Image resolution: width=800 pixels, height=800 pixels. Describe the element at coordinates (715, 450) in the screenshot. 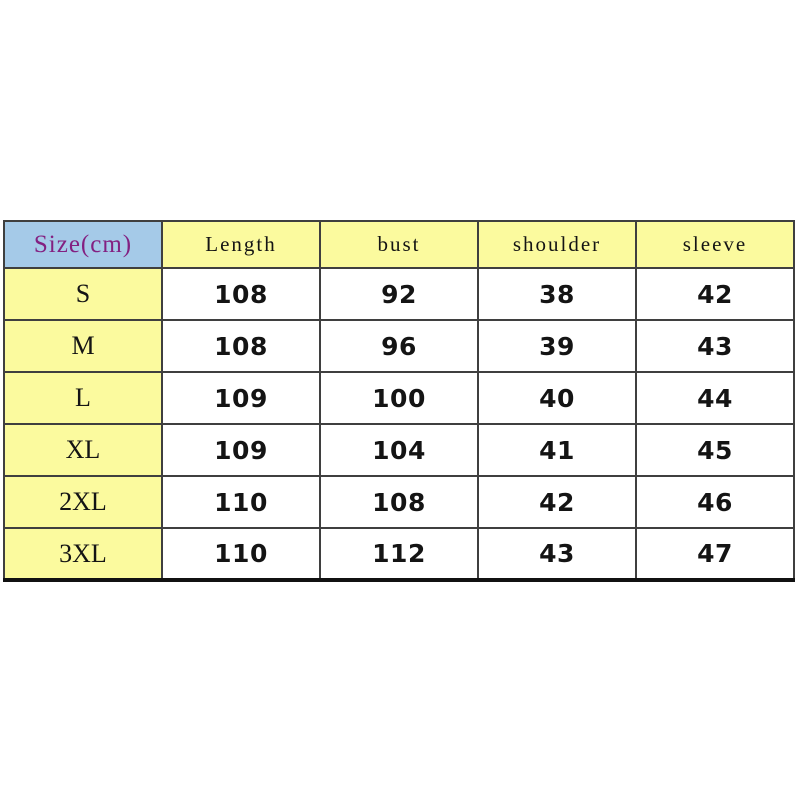

I see `sleeve-value: 45` at that location.